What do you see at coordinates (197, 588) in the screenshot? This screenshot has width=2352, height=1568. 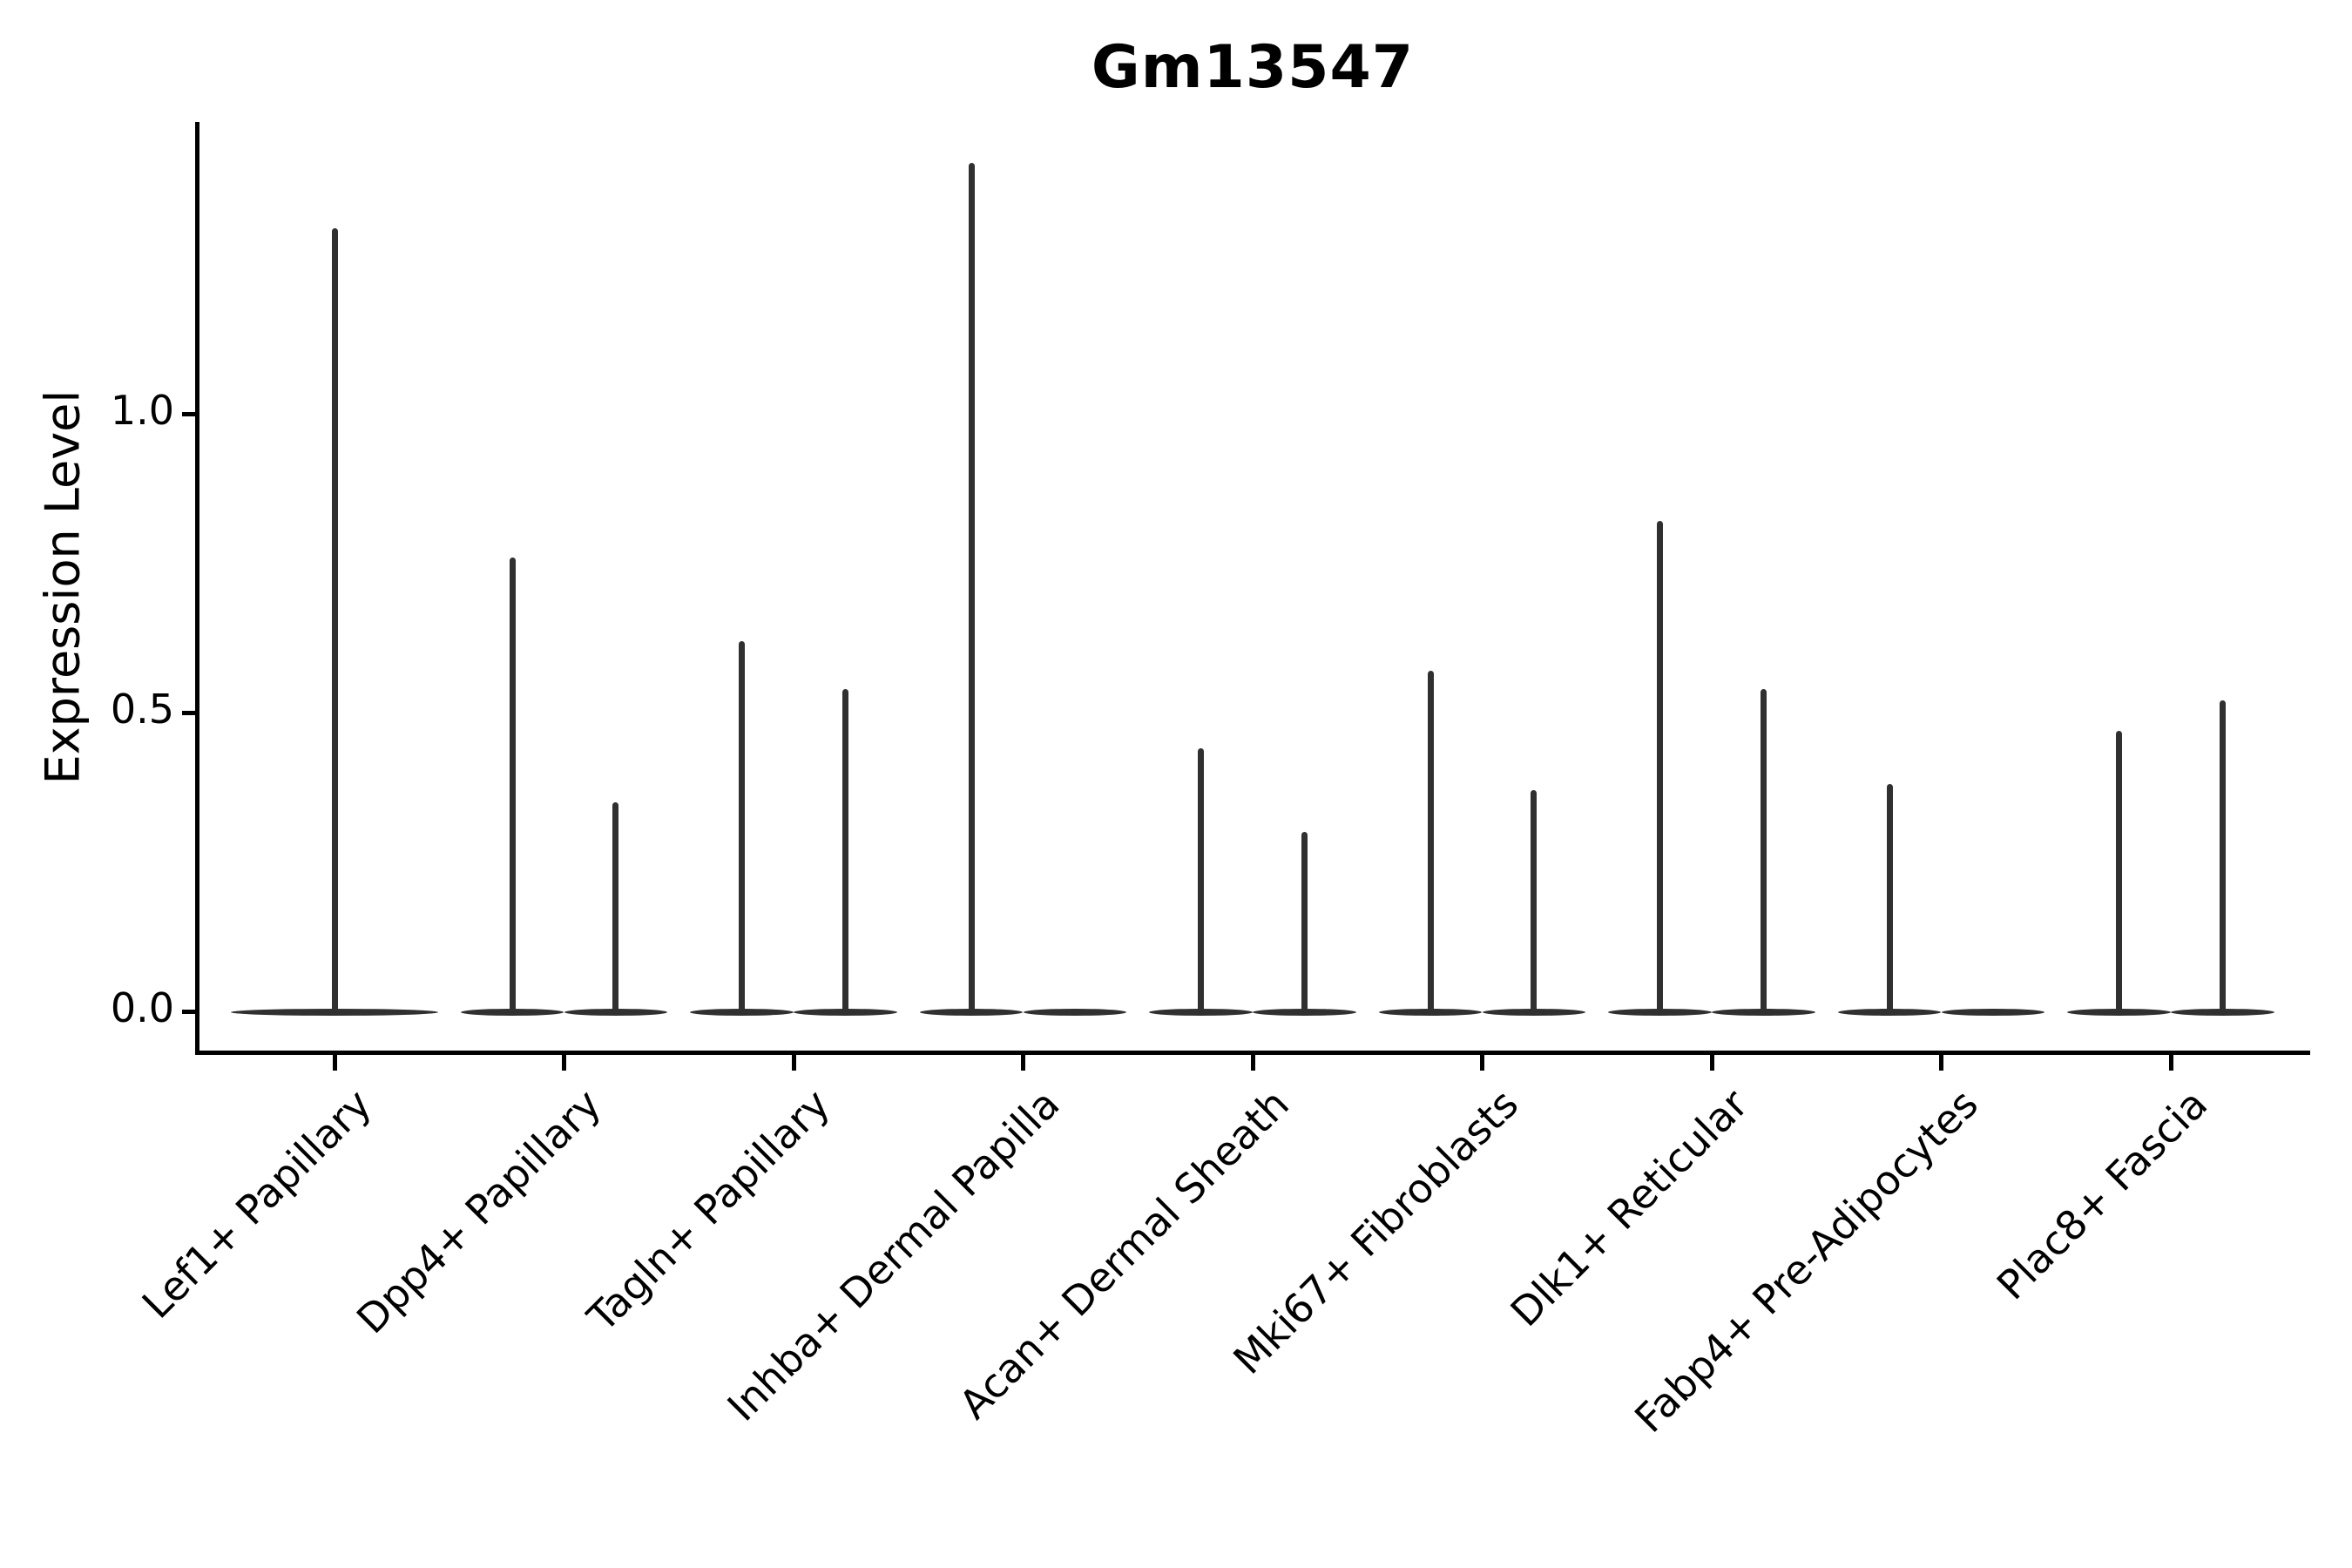 I see `y-axis-spine` at bounding box center [197, 588].